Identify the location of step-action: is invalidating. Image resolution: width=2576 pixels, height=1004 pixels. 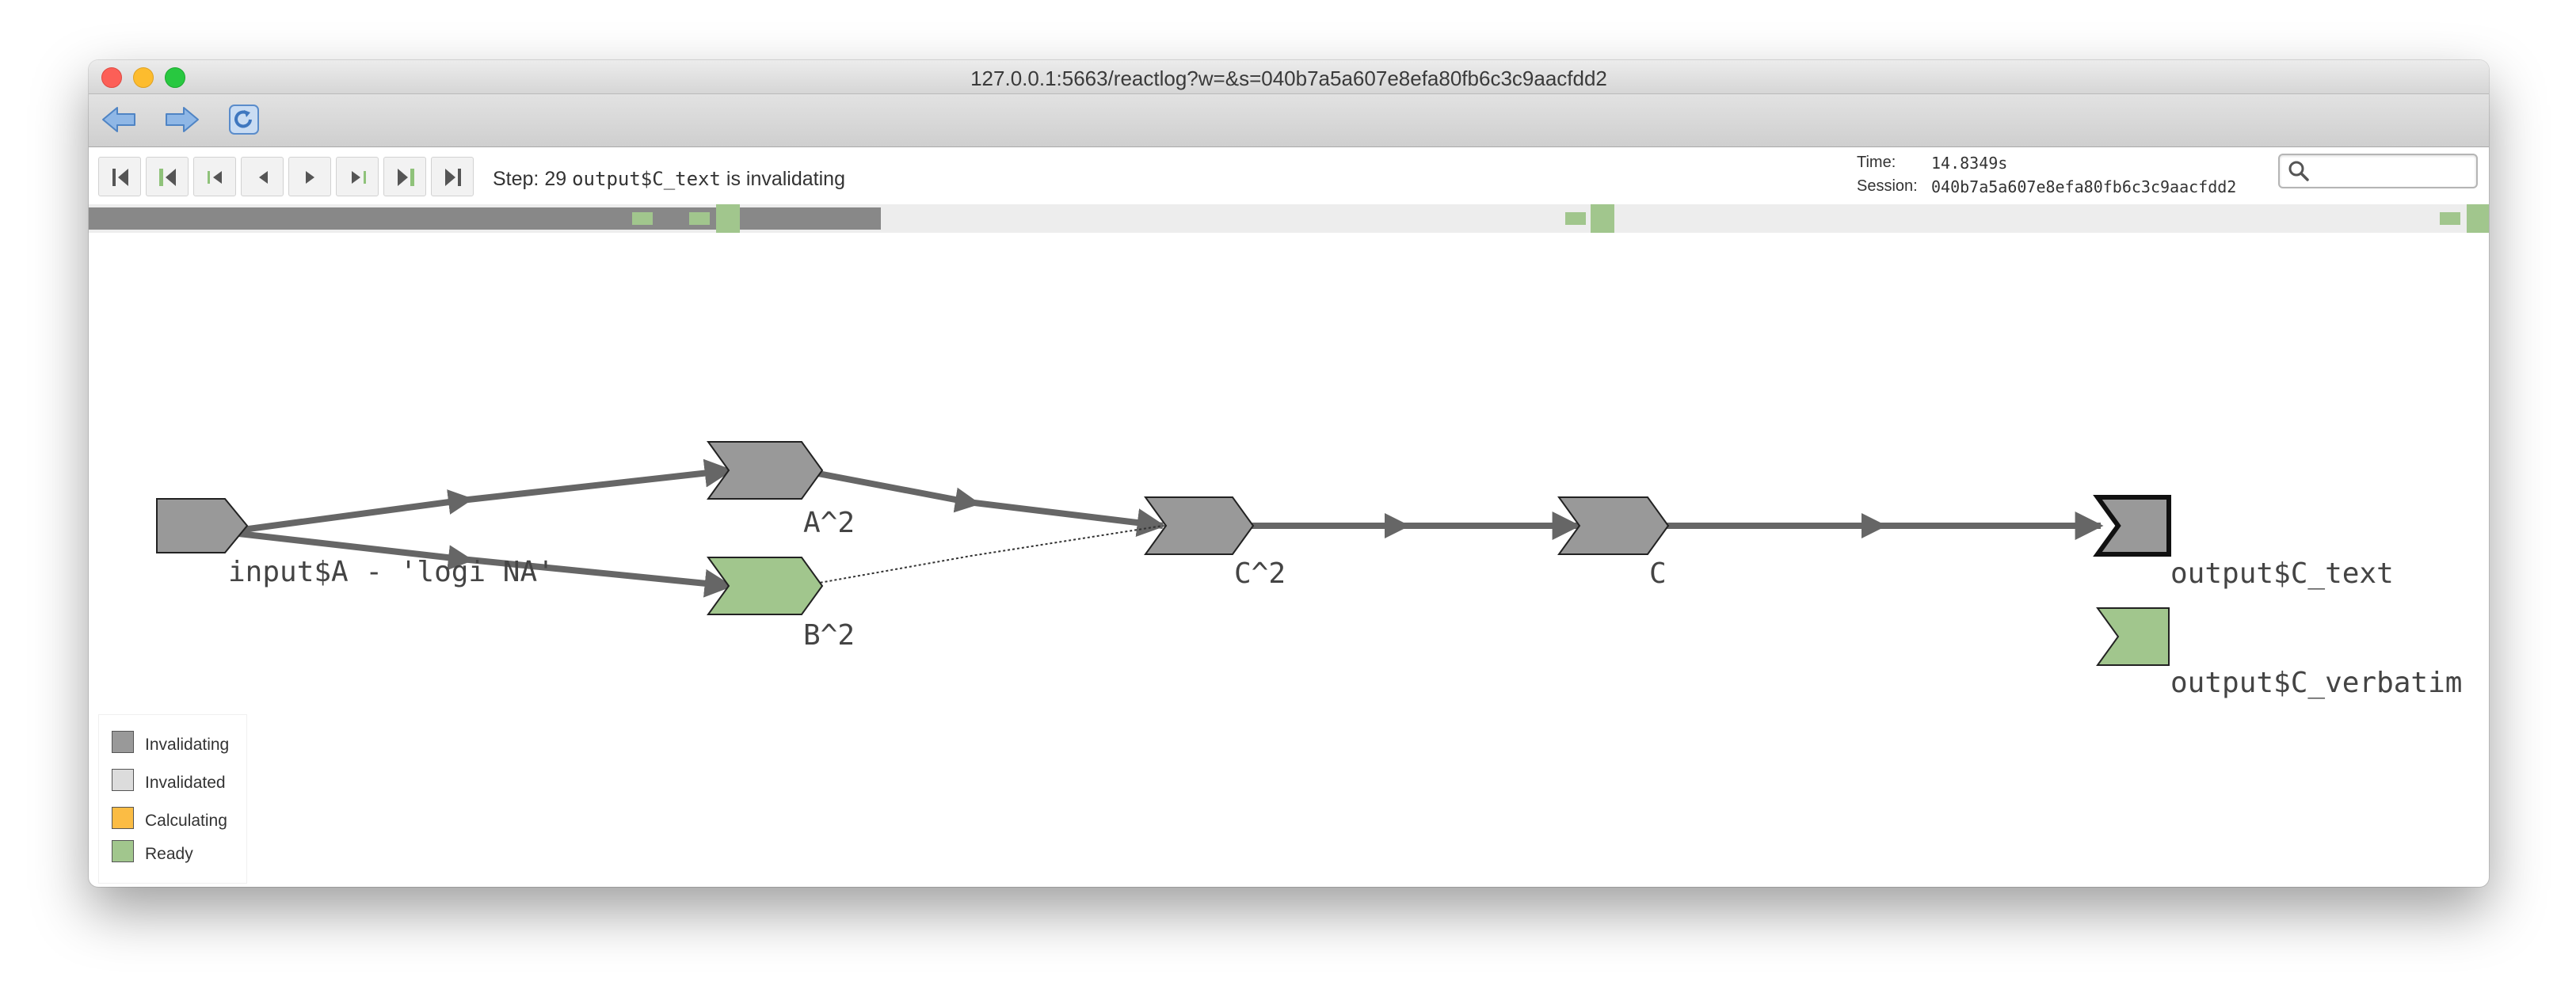
(785, 179).